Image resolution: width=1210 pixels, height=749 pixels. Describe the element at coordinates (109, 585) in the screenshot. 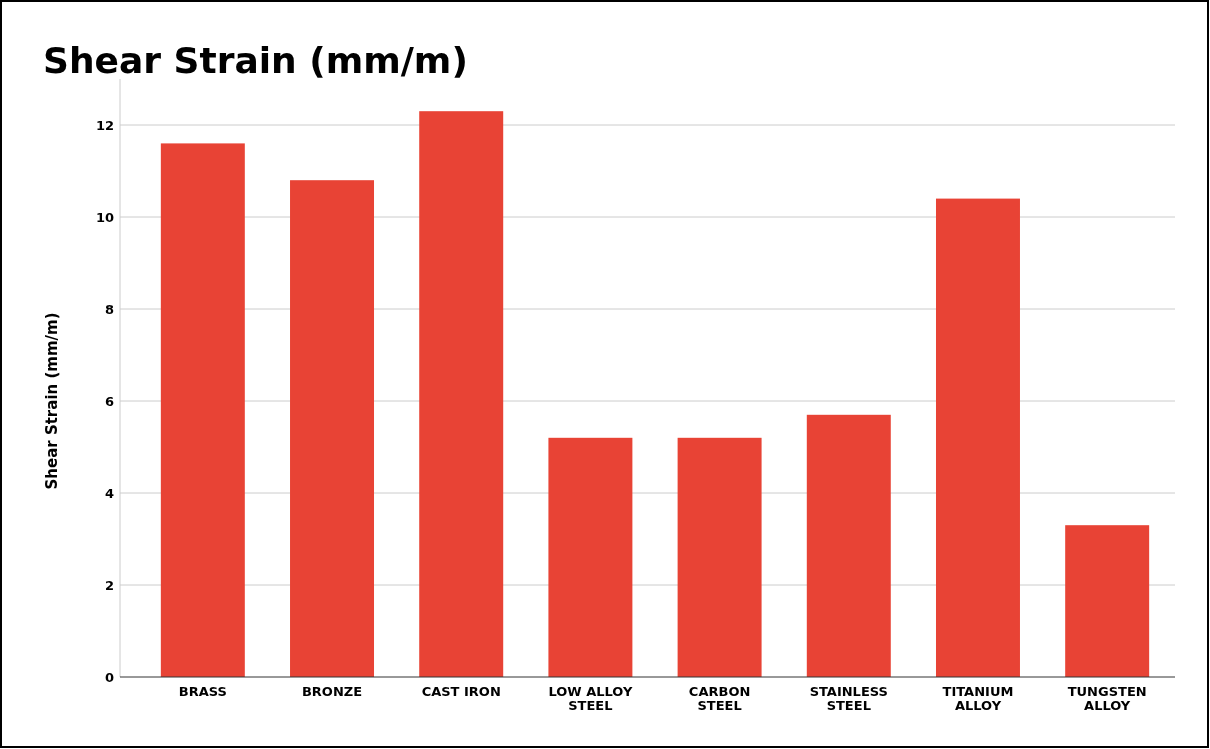

I see `y-tick-label: 2` at that location.